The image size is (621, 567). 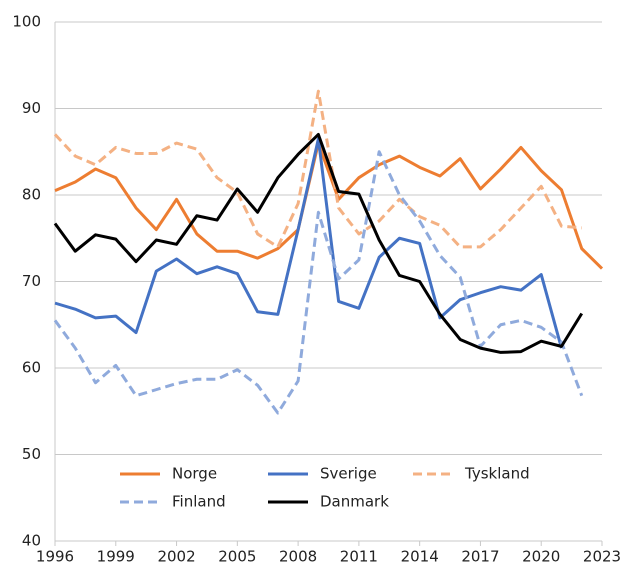 I want to click on x-tick-label: 2005, so click(x=237, y=557).